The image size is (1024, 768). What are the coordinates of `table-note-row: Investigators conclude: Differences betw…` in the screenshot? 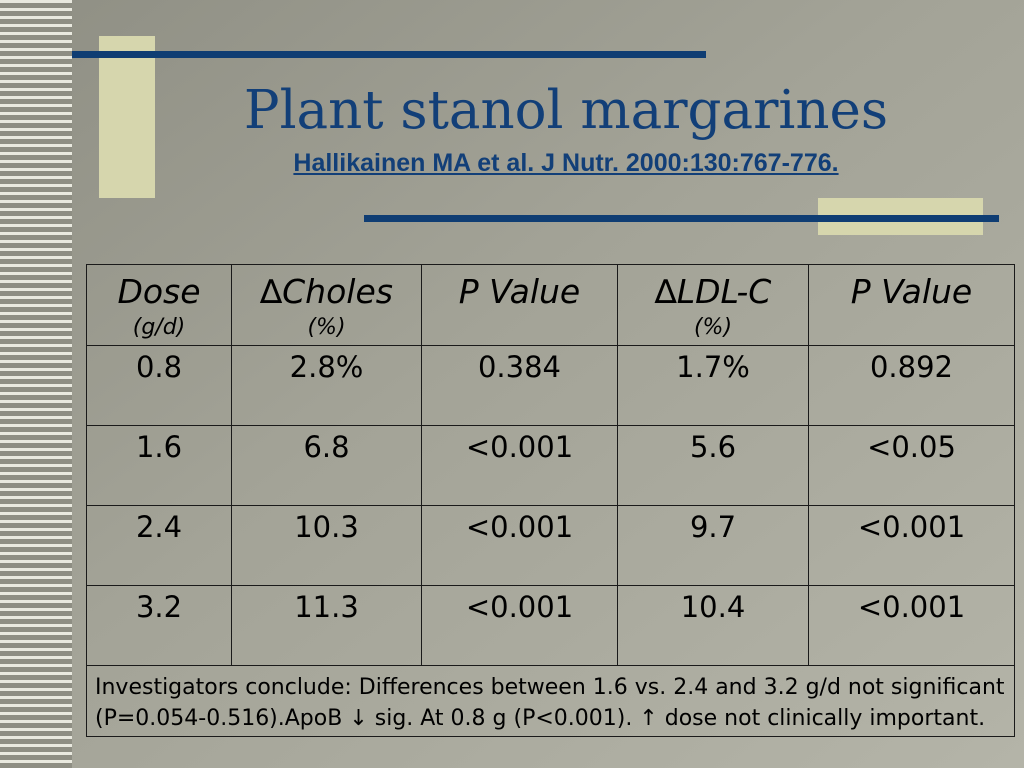 It's located at (550, 701).